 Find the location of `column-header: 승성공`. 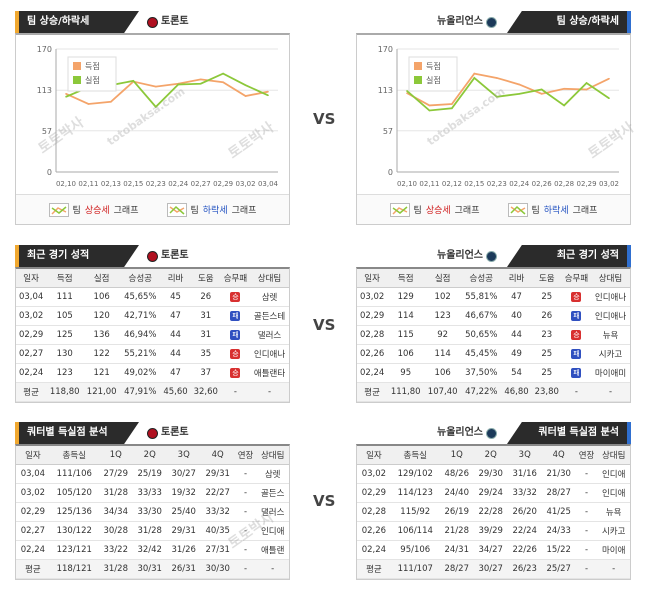

column-header: 승성공 is located at coordinates (481, 278).